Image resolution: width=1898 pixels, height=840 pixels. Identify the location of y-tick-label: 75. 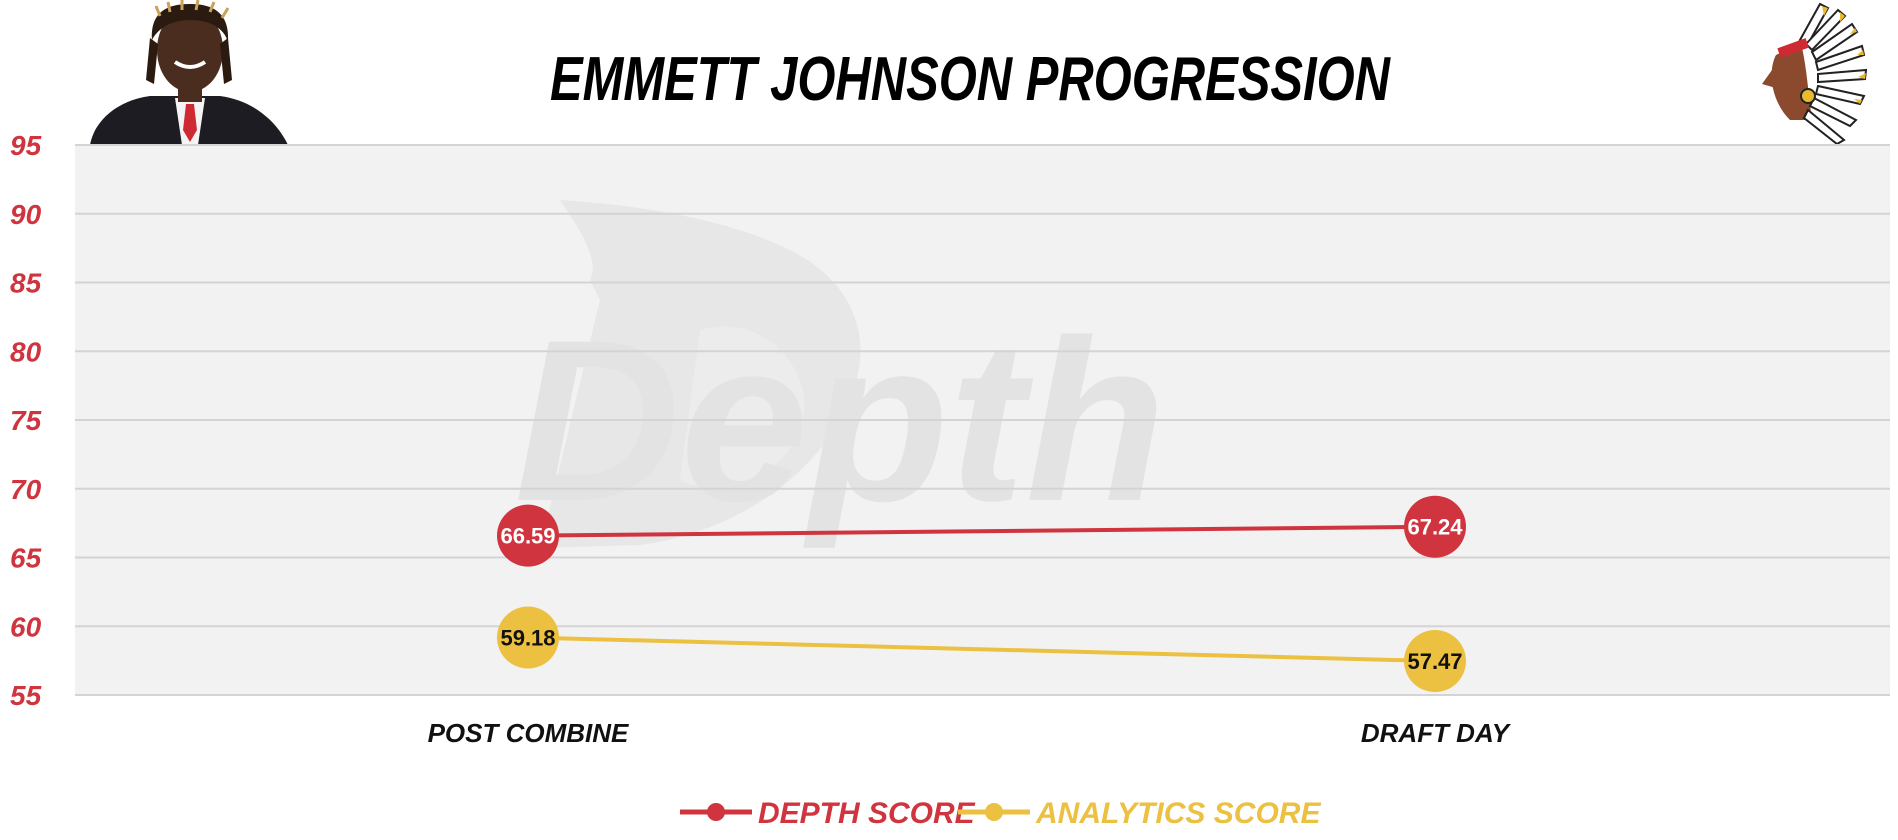
(26, 420).